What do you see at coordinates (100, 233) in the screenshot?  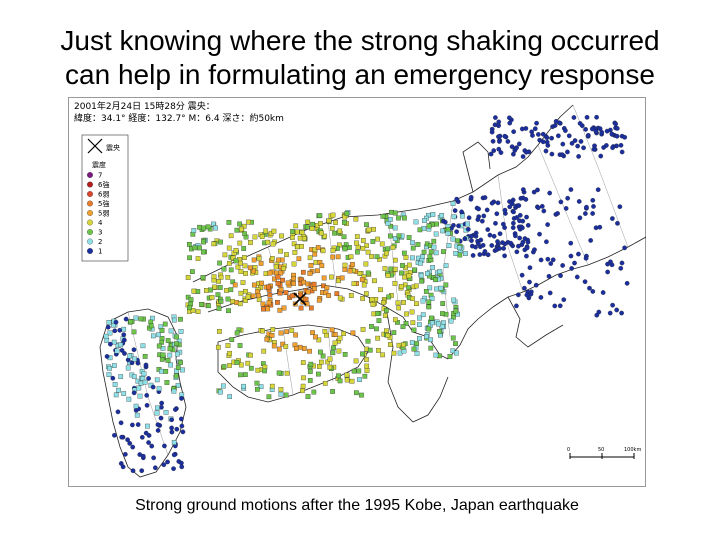 I see `legend-label: 3` at bounding box center [100, 233].